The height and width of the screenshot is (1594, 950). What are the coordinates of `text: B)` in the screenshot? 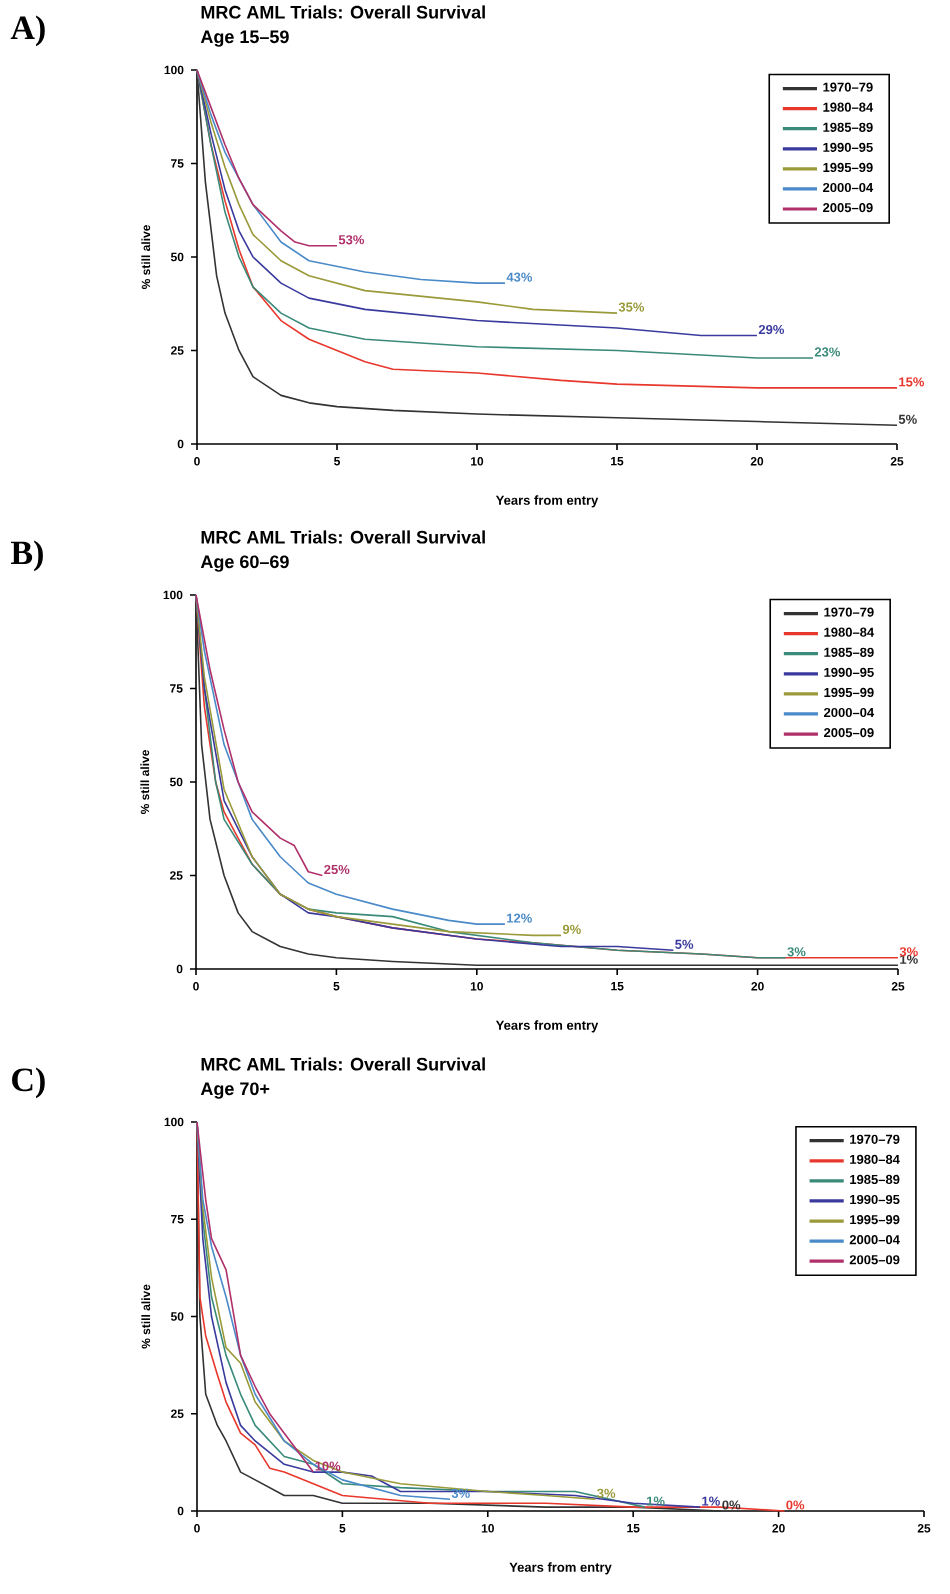 It's located at (26, 556).